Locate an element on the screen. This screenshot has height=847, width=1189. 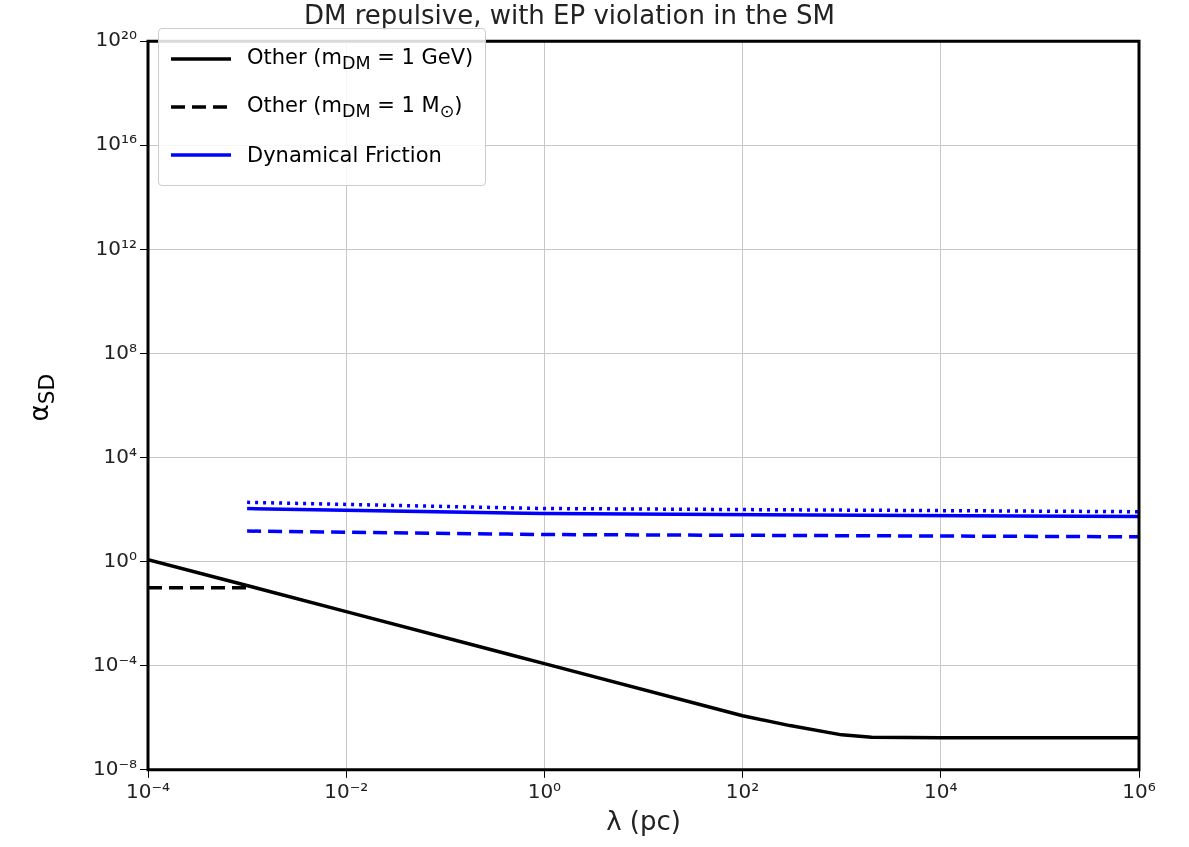
x-tick-label: 10⁴ is located at coordinates (941, 791).